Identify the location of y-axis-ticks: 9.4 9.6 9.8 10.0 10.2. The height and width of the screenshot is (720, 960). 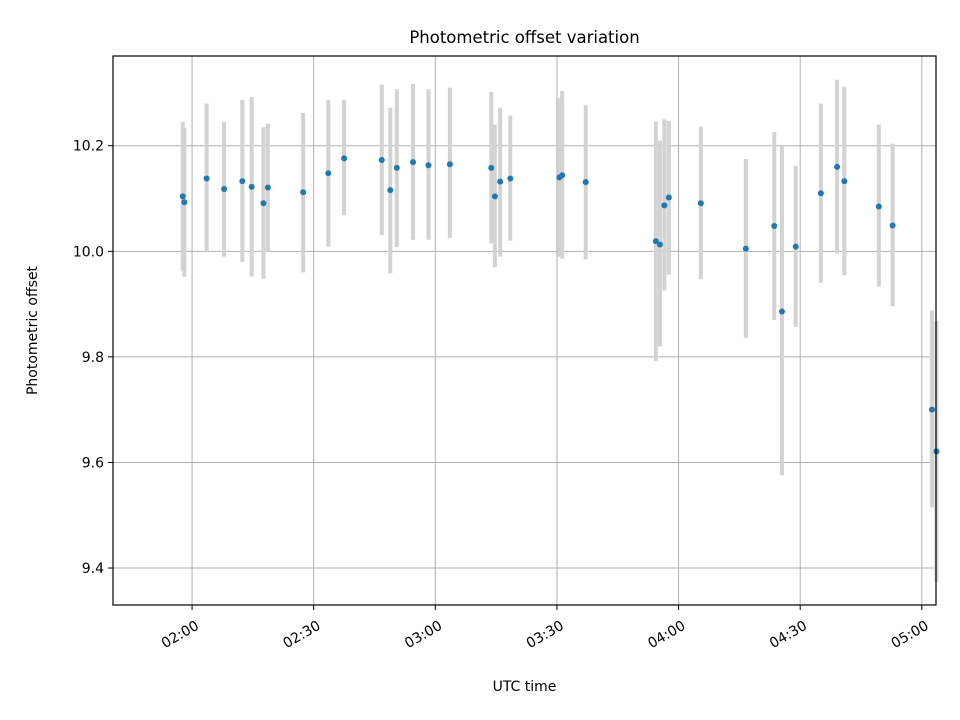
(93, 358).